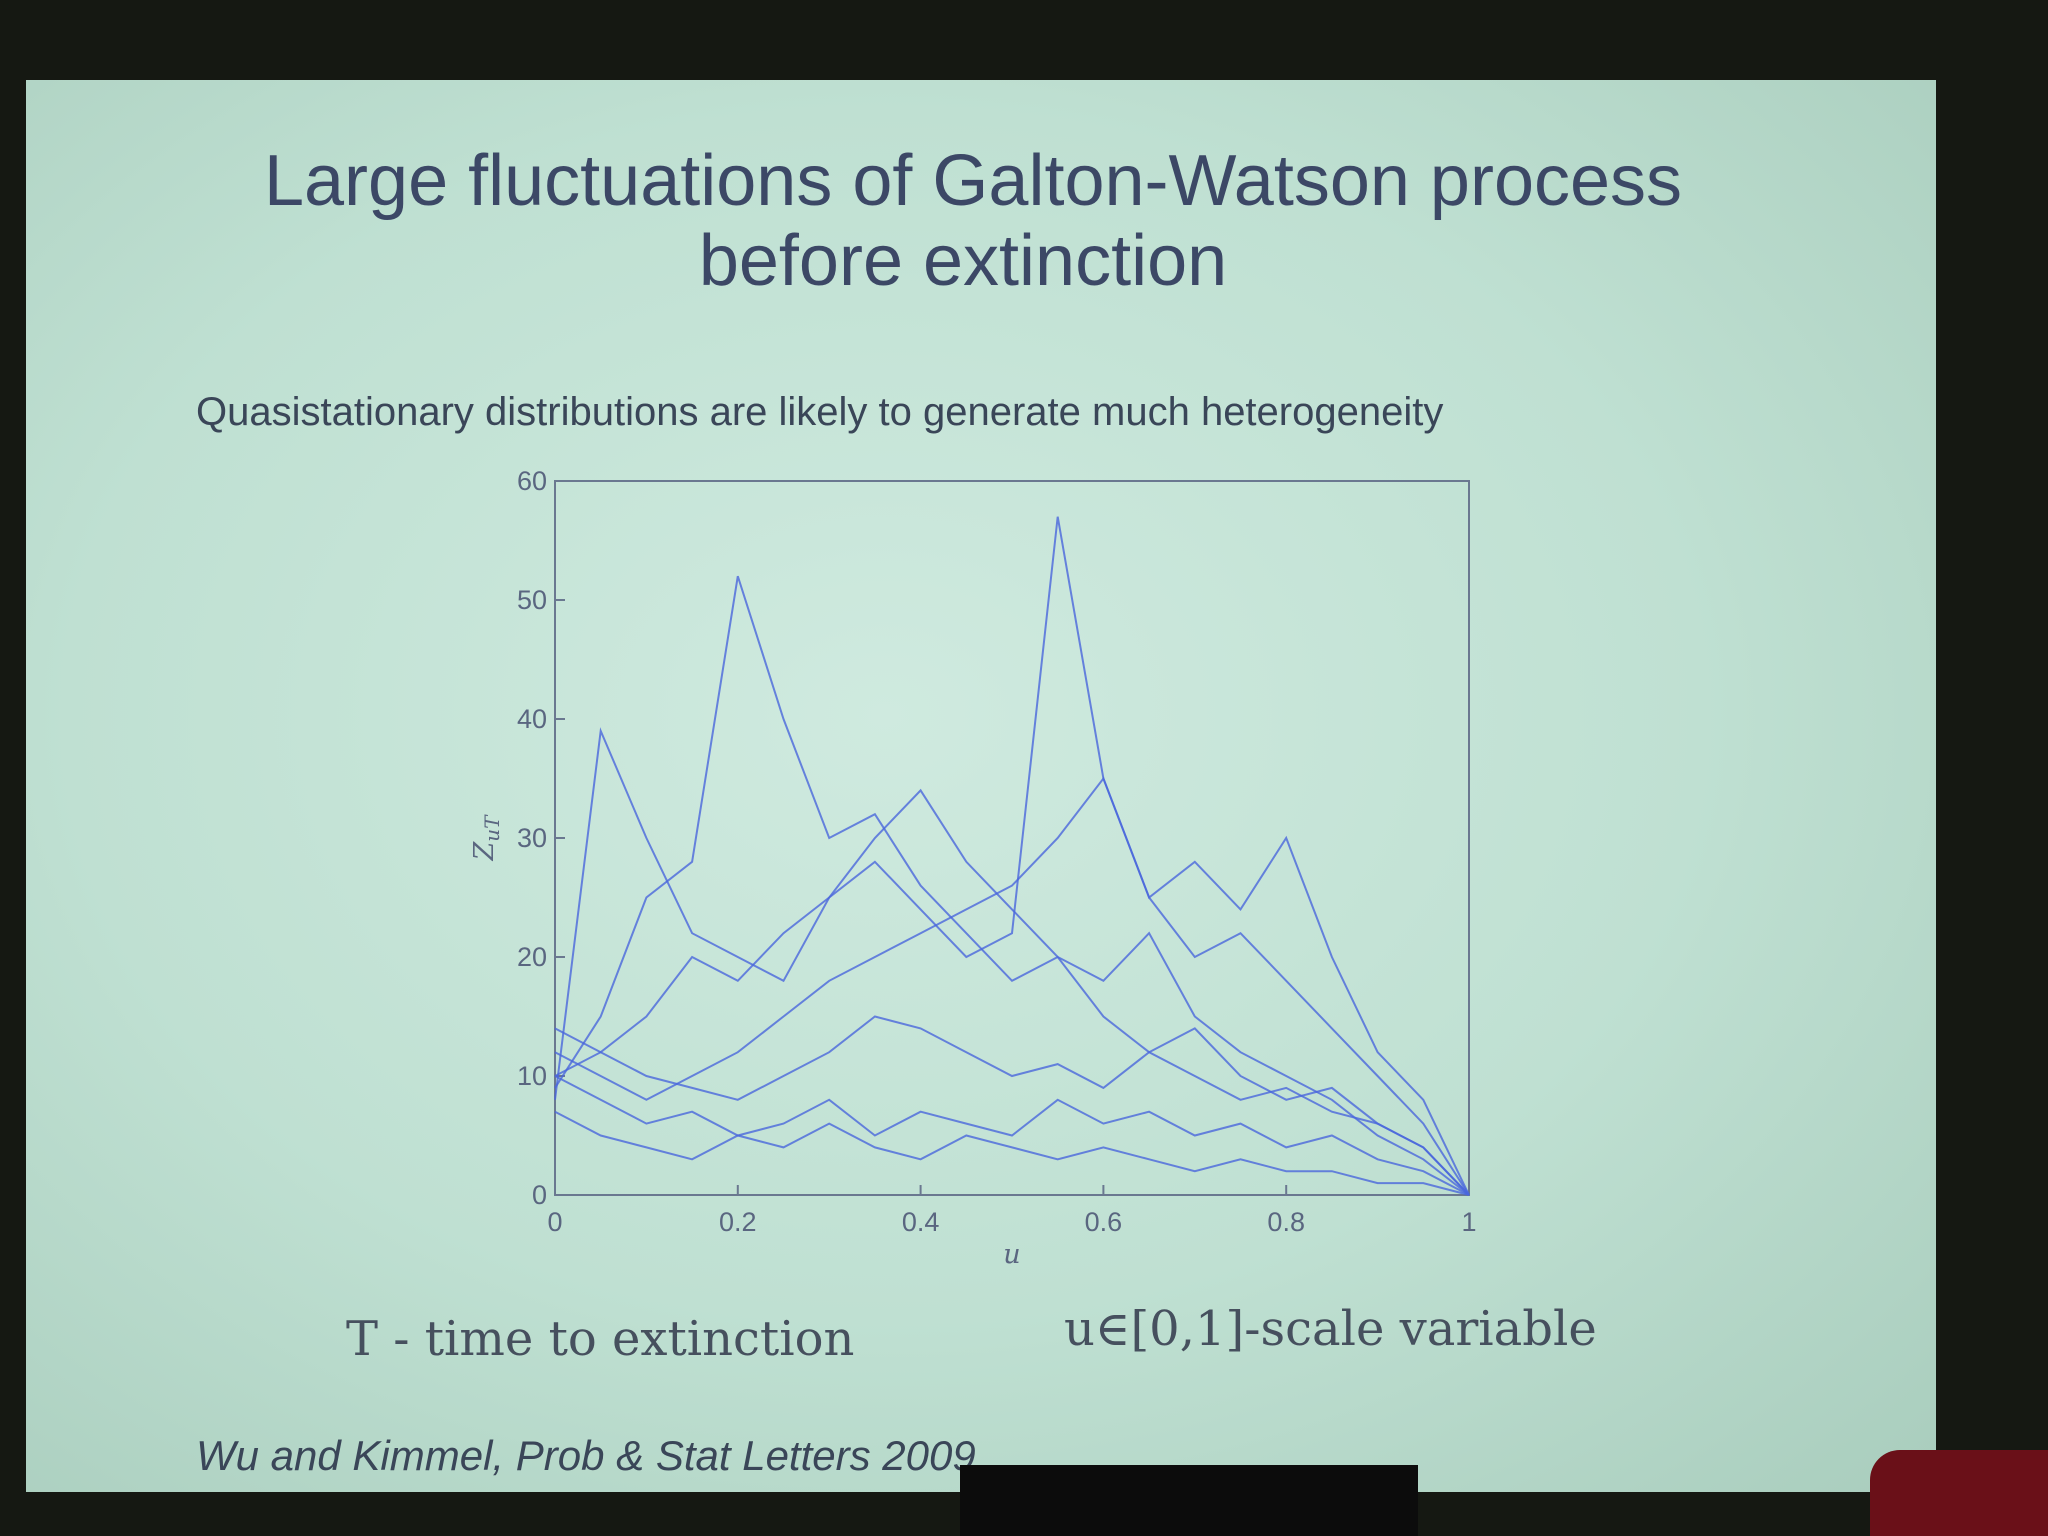 Image resolution: width=2048 pixels, height=1536 pixels. Describe the element at coordinates (532, 957) in the screenshot. I see `y-tick-label: 20` at that location.